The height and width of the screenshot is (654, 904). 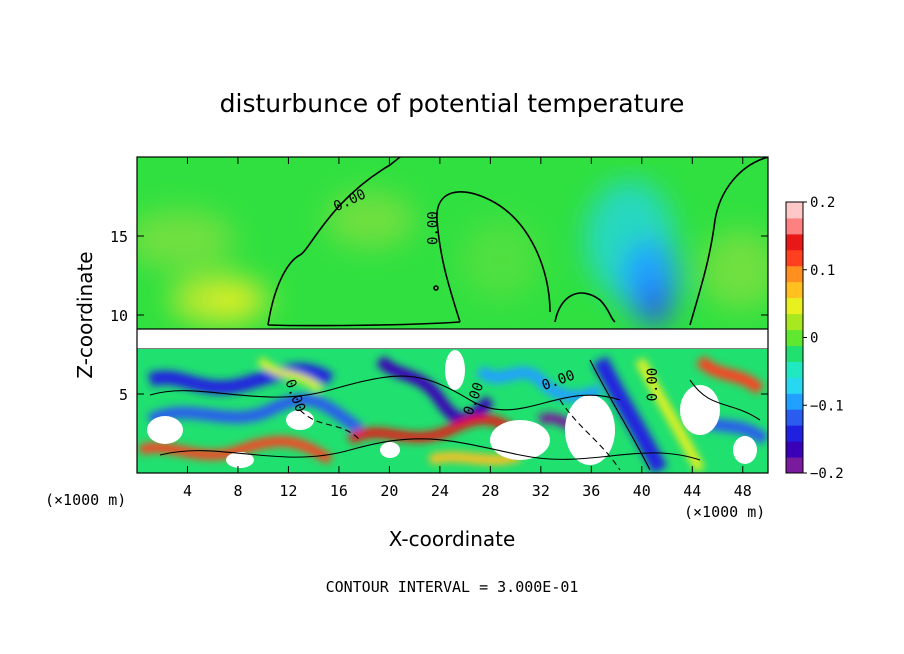 I want to click on y-tick-label: 10, so click(x=119, y=316).